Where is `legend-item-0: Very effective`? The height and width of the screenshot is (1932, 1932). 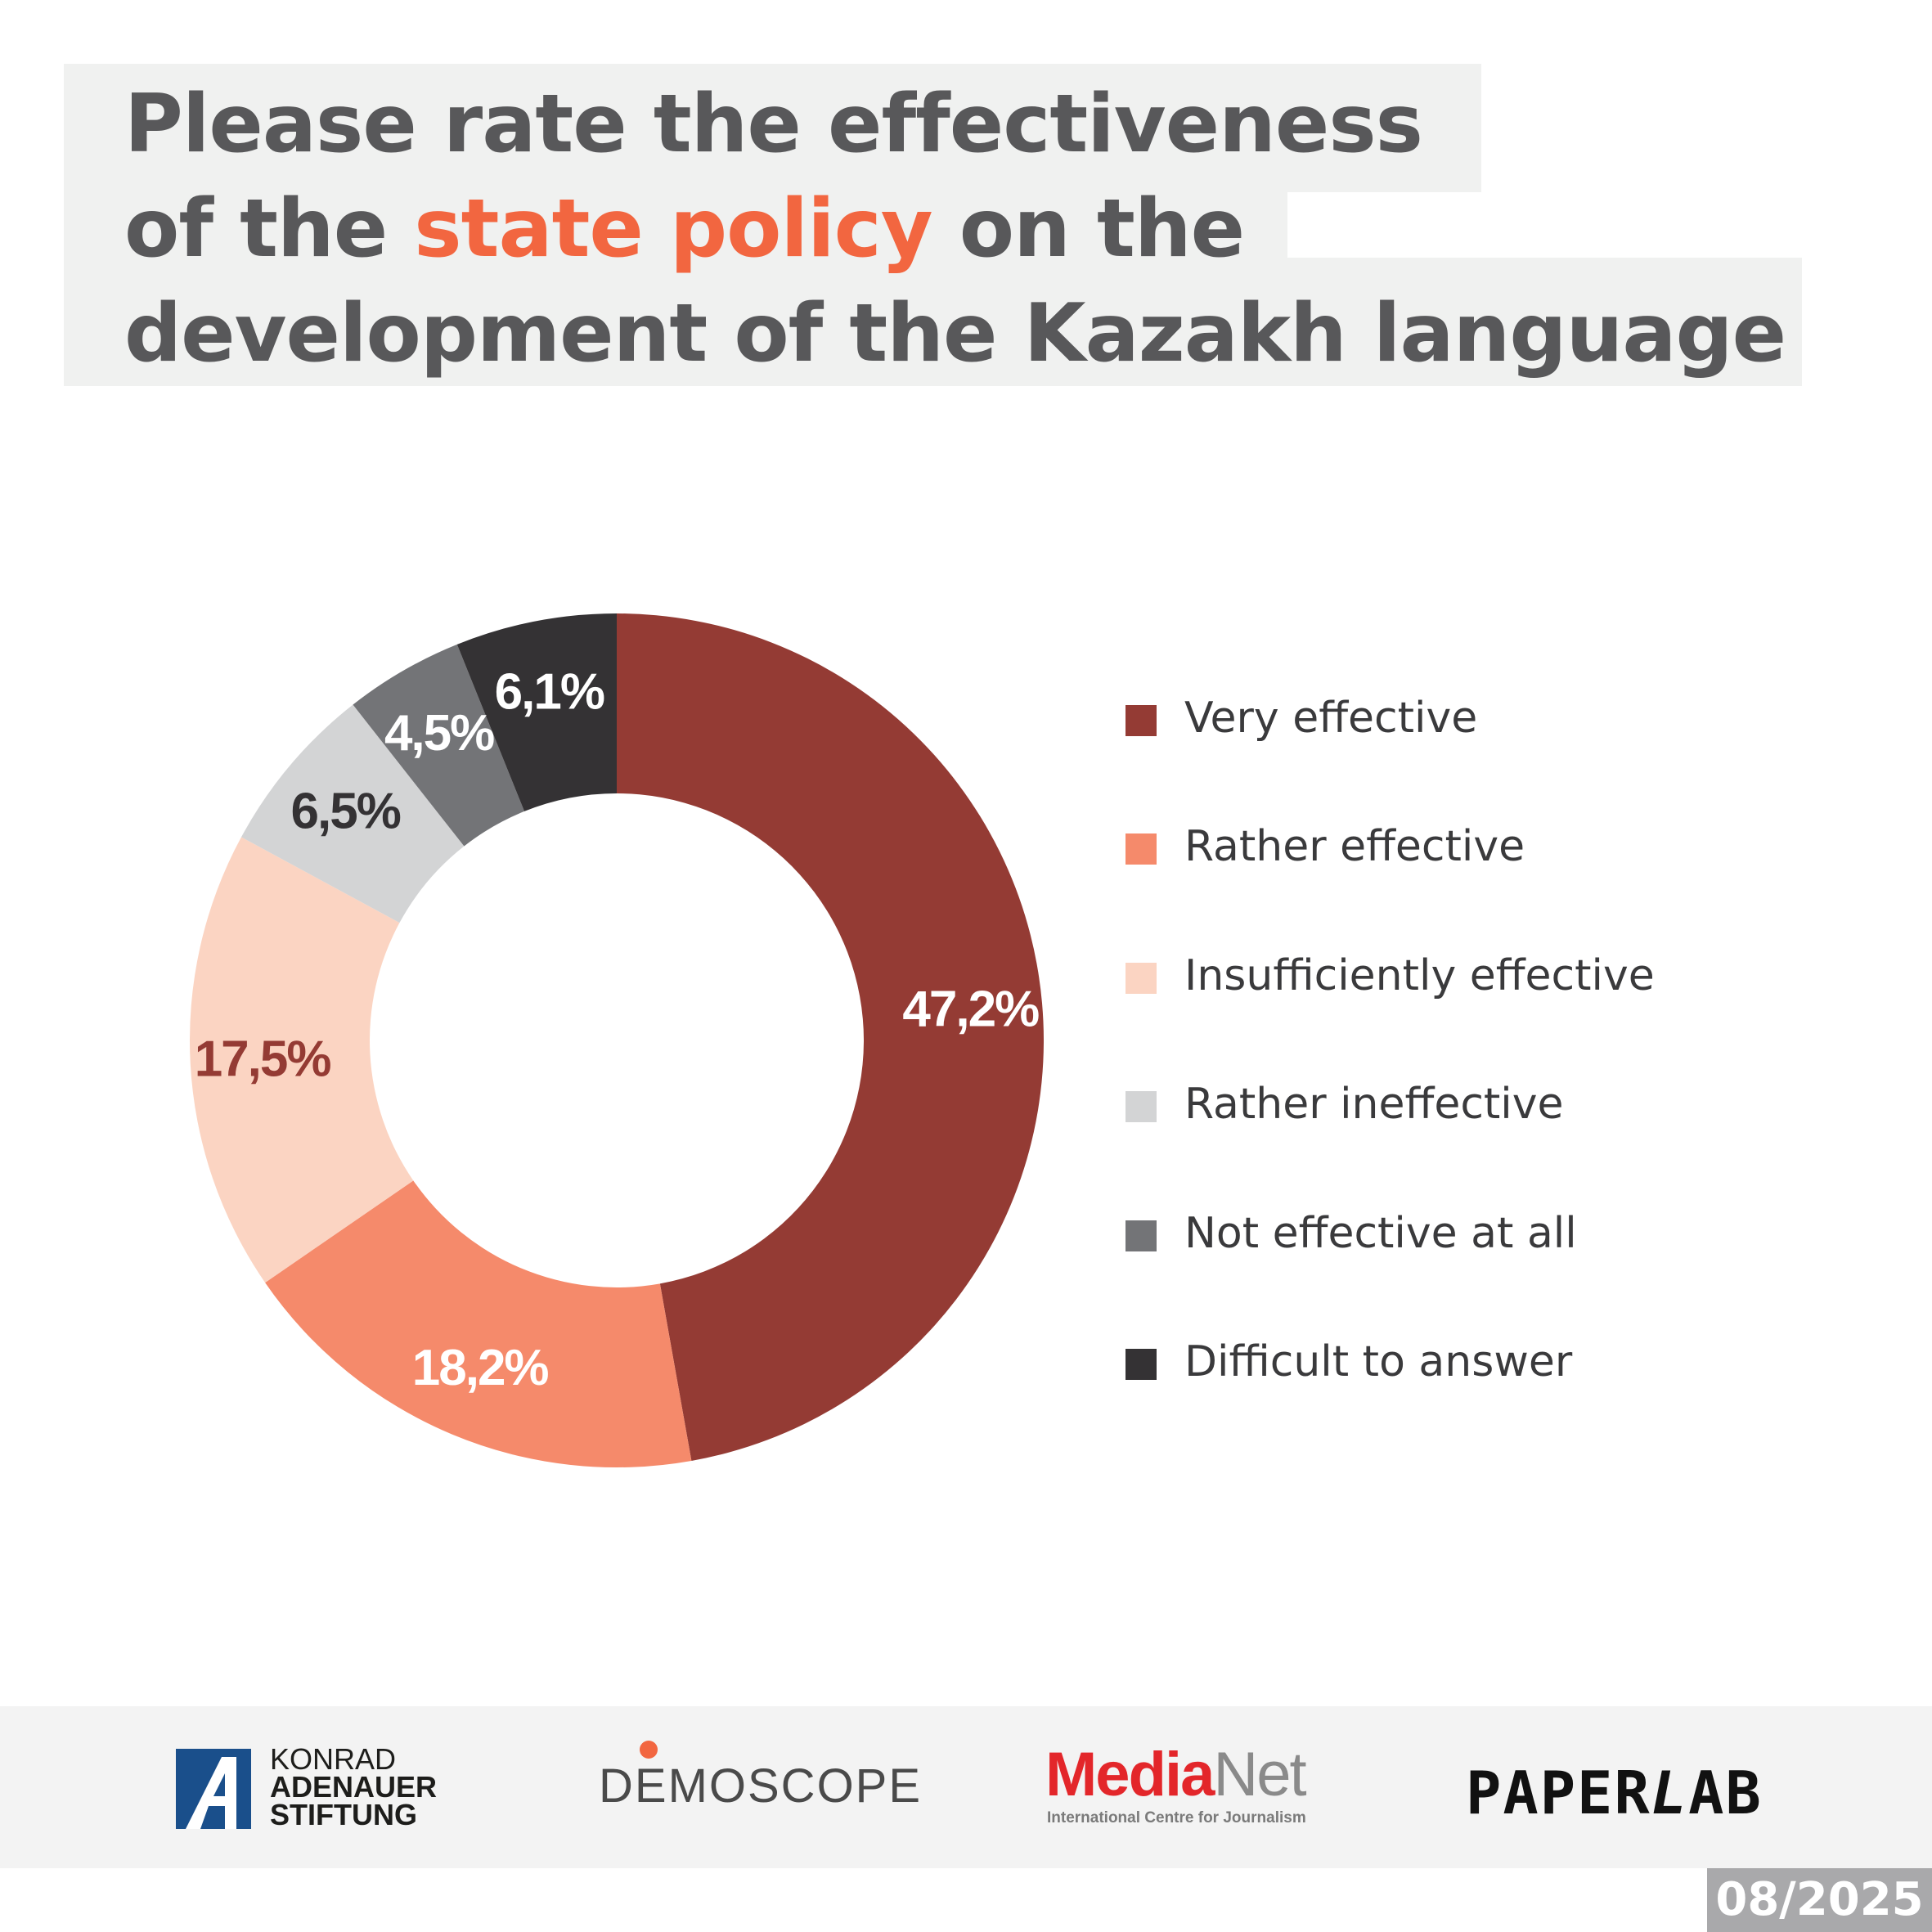 legend-item-0: Very effective is located at coordinates (1494, 741).